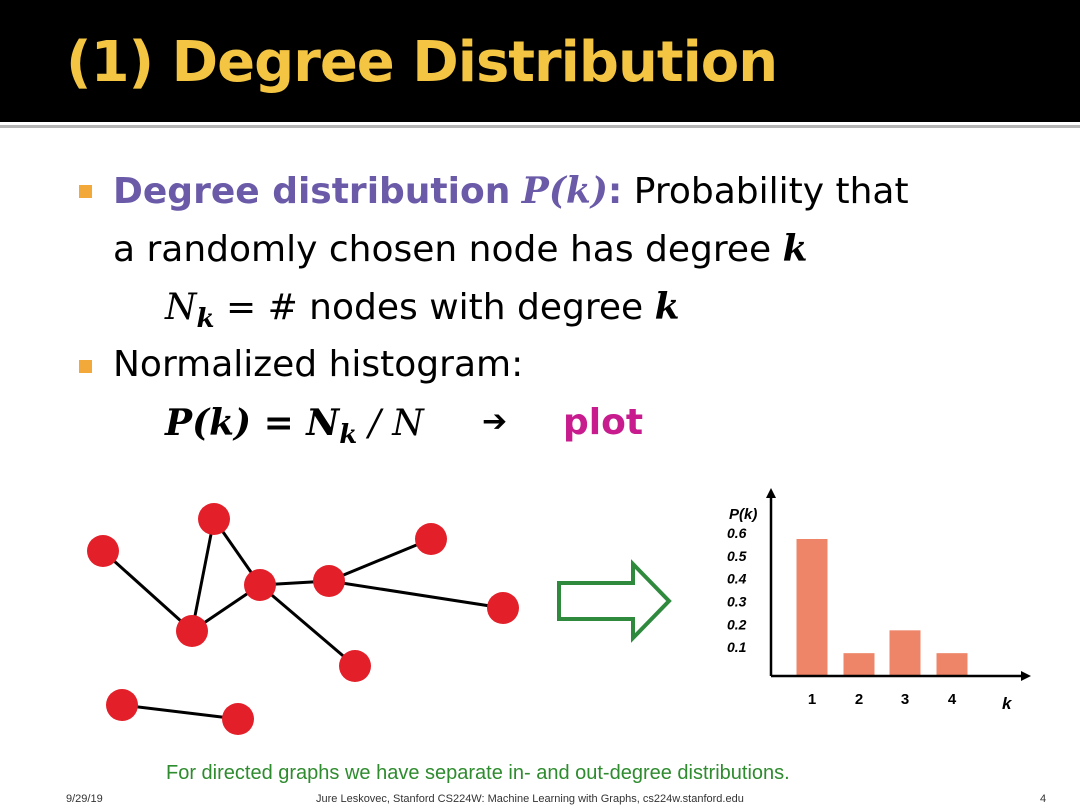 Image resolution: width=1080 pixels, height=810 pixels. I want to click on x-tick-label: 2, so click(859, 699).